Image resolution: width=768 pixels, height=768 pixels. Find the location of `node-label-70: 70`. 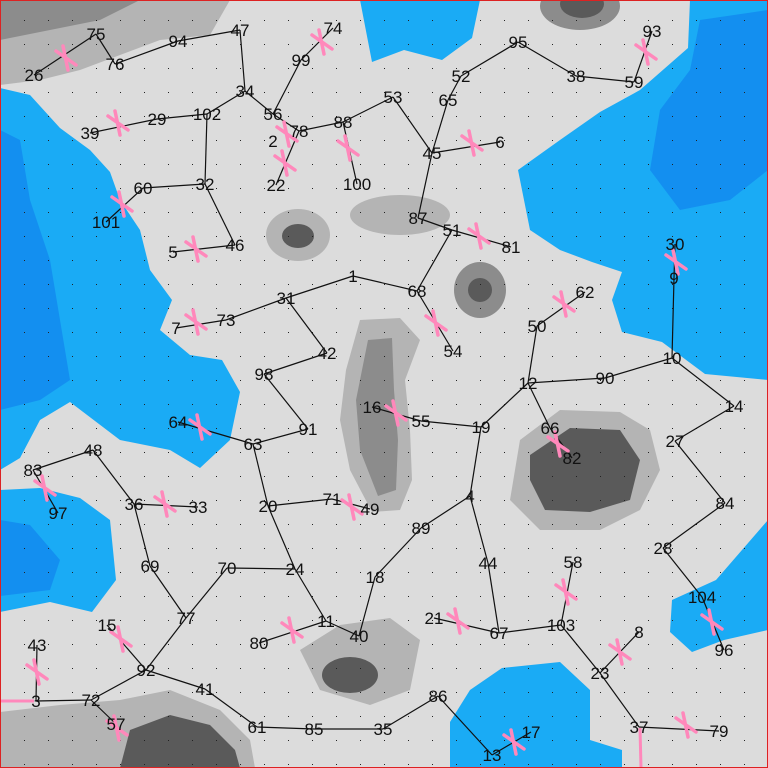

node-label-70: 70 is located at coordinates (227, 568).